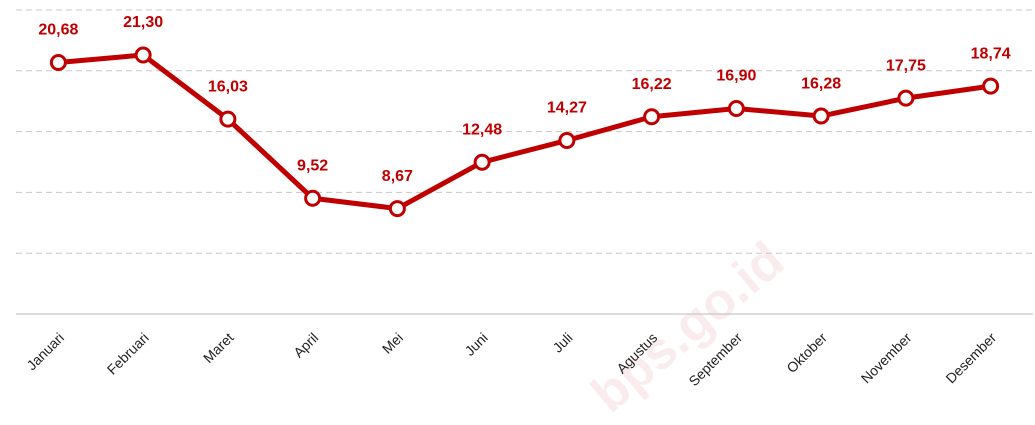 The height and width of the screenshot is (425, 1035). I want to click on x-tick-label: Februari, so click(128, 353).